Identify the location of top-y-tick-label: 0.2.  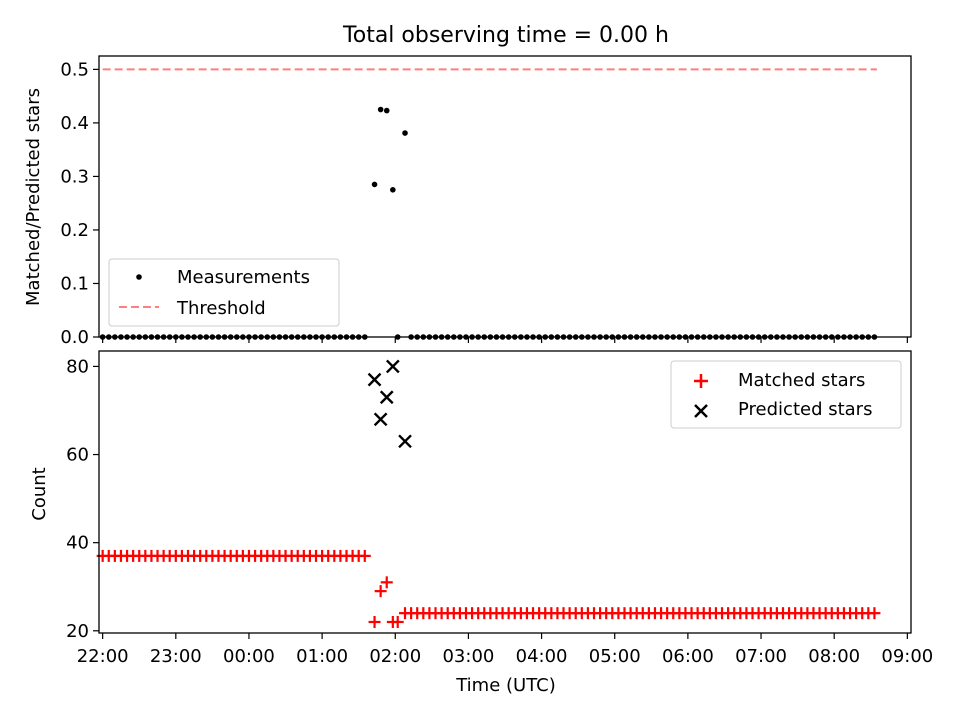
(74, 230).